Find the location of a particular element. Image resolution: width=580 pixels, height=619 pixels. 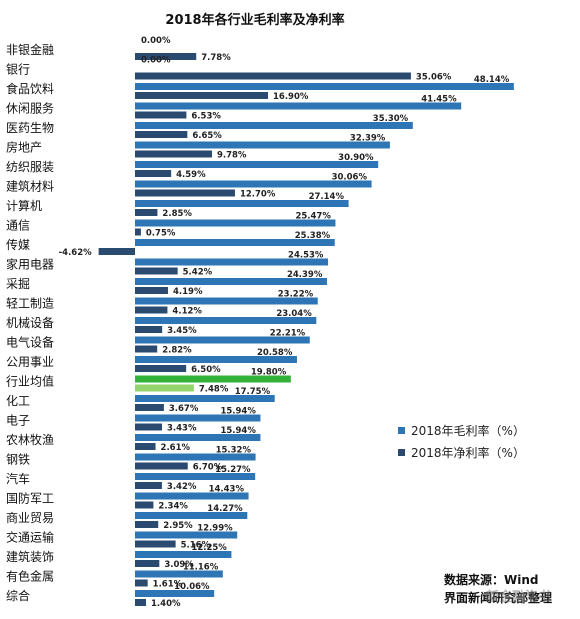

net-margin-label: 1.61% is located at coordinates (168, 585).